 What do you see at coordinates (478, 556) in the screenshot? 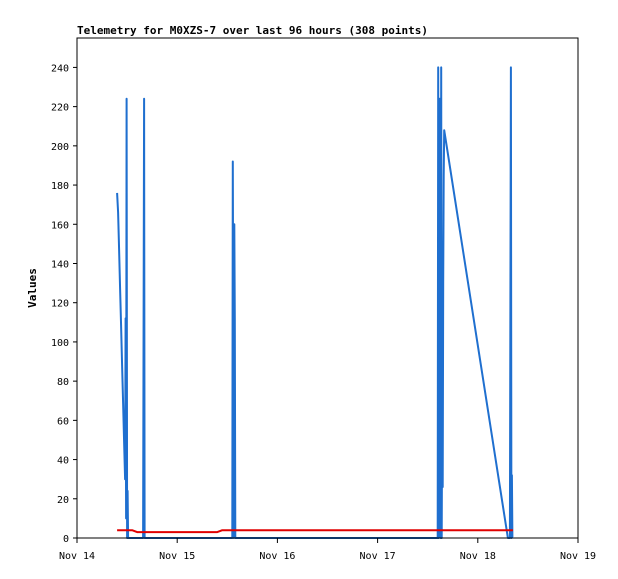
I see `x-tick-label: Nov 18` at bounding box center [478, 556].